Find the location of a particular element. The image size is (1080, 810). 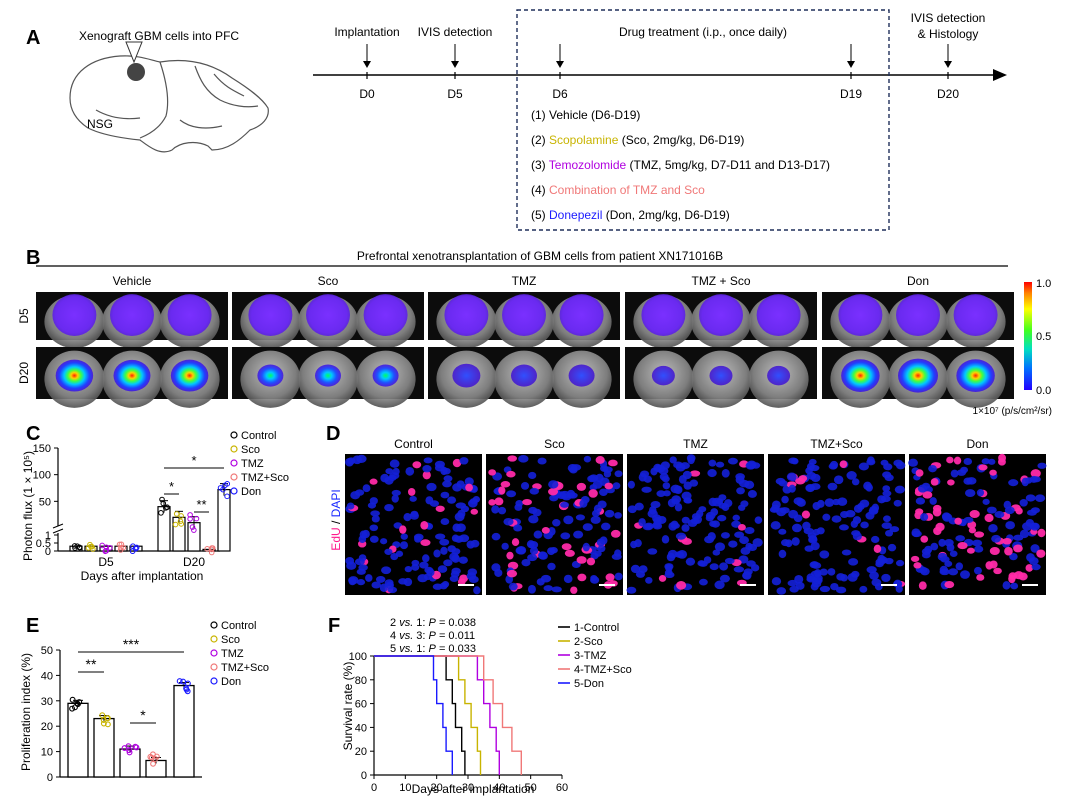

e-significance-label: *** is located at coordinates (131, 644).